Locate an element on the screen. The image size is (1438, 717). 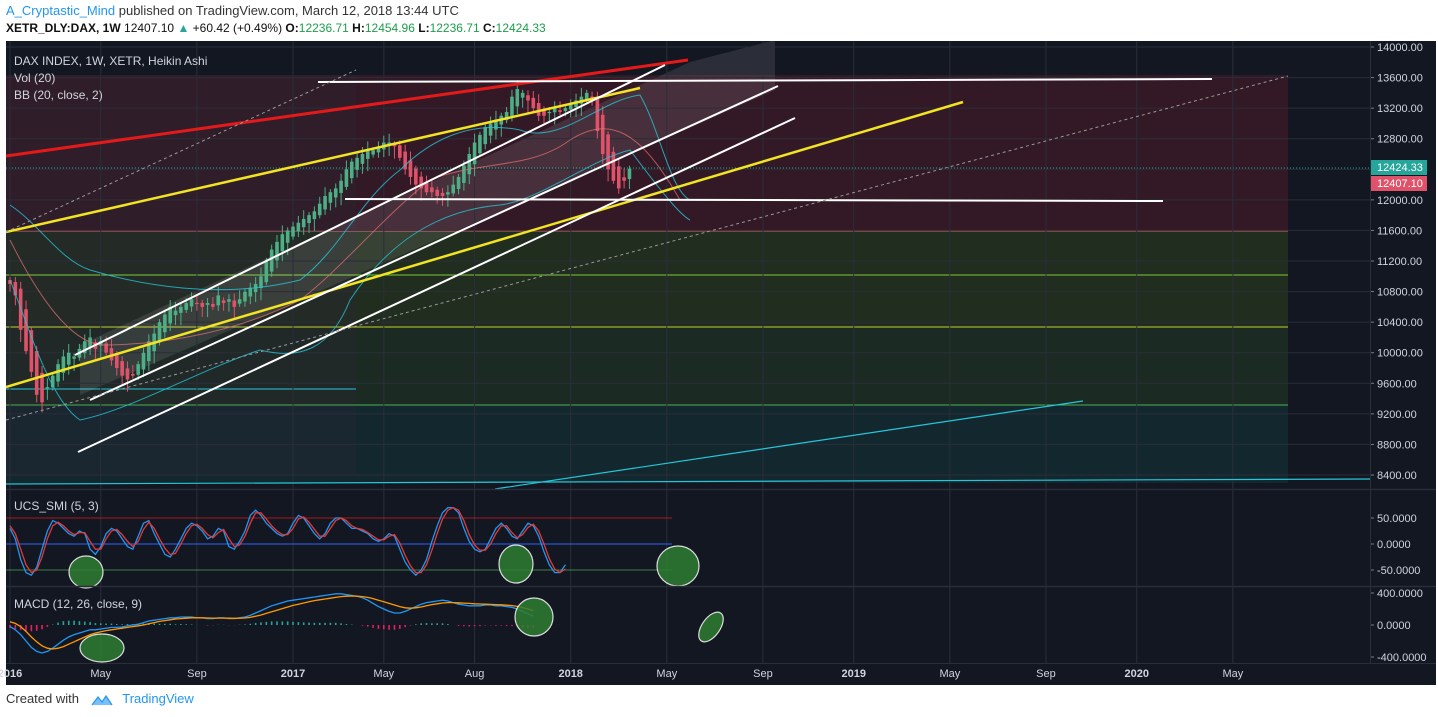
line-white-top is located at coordinates (765, 80).